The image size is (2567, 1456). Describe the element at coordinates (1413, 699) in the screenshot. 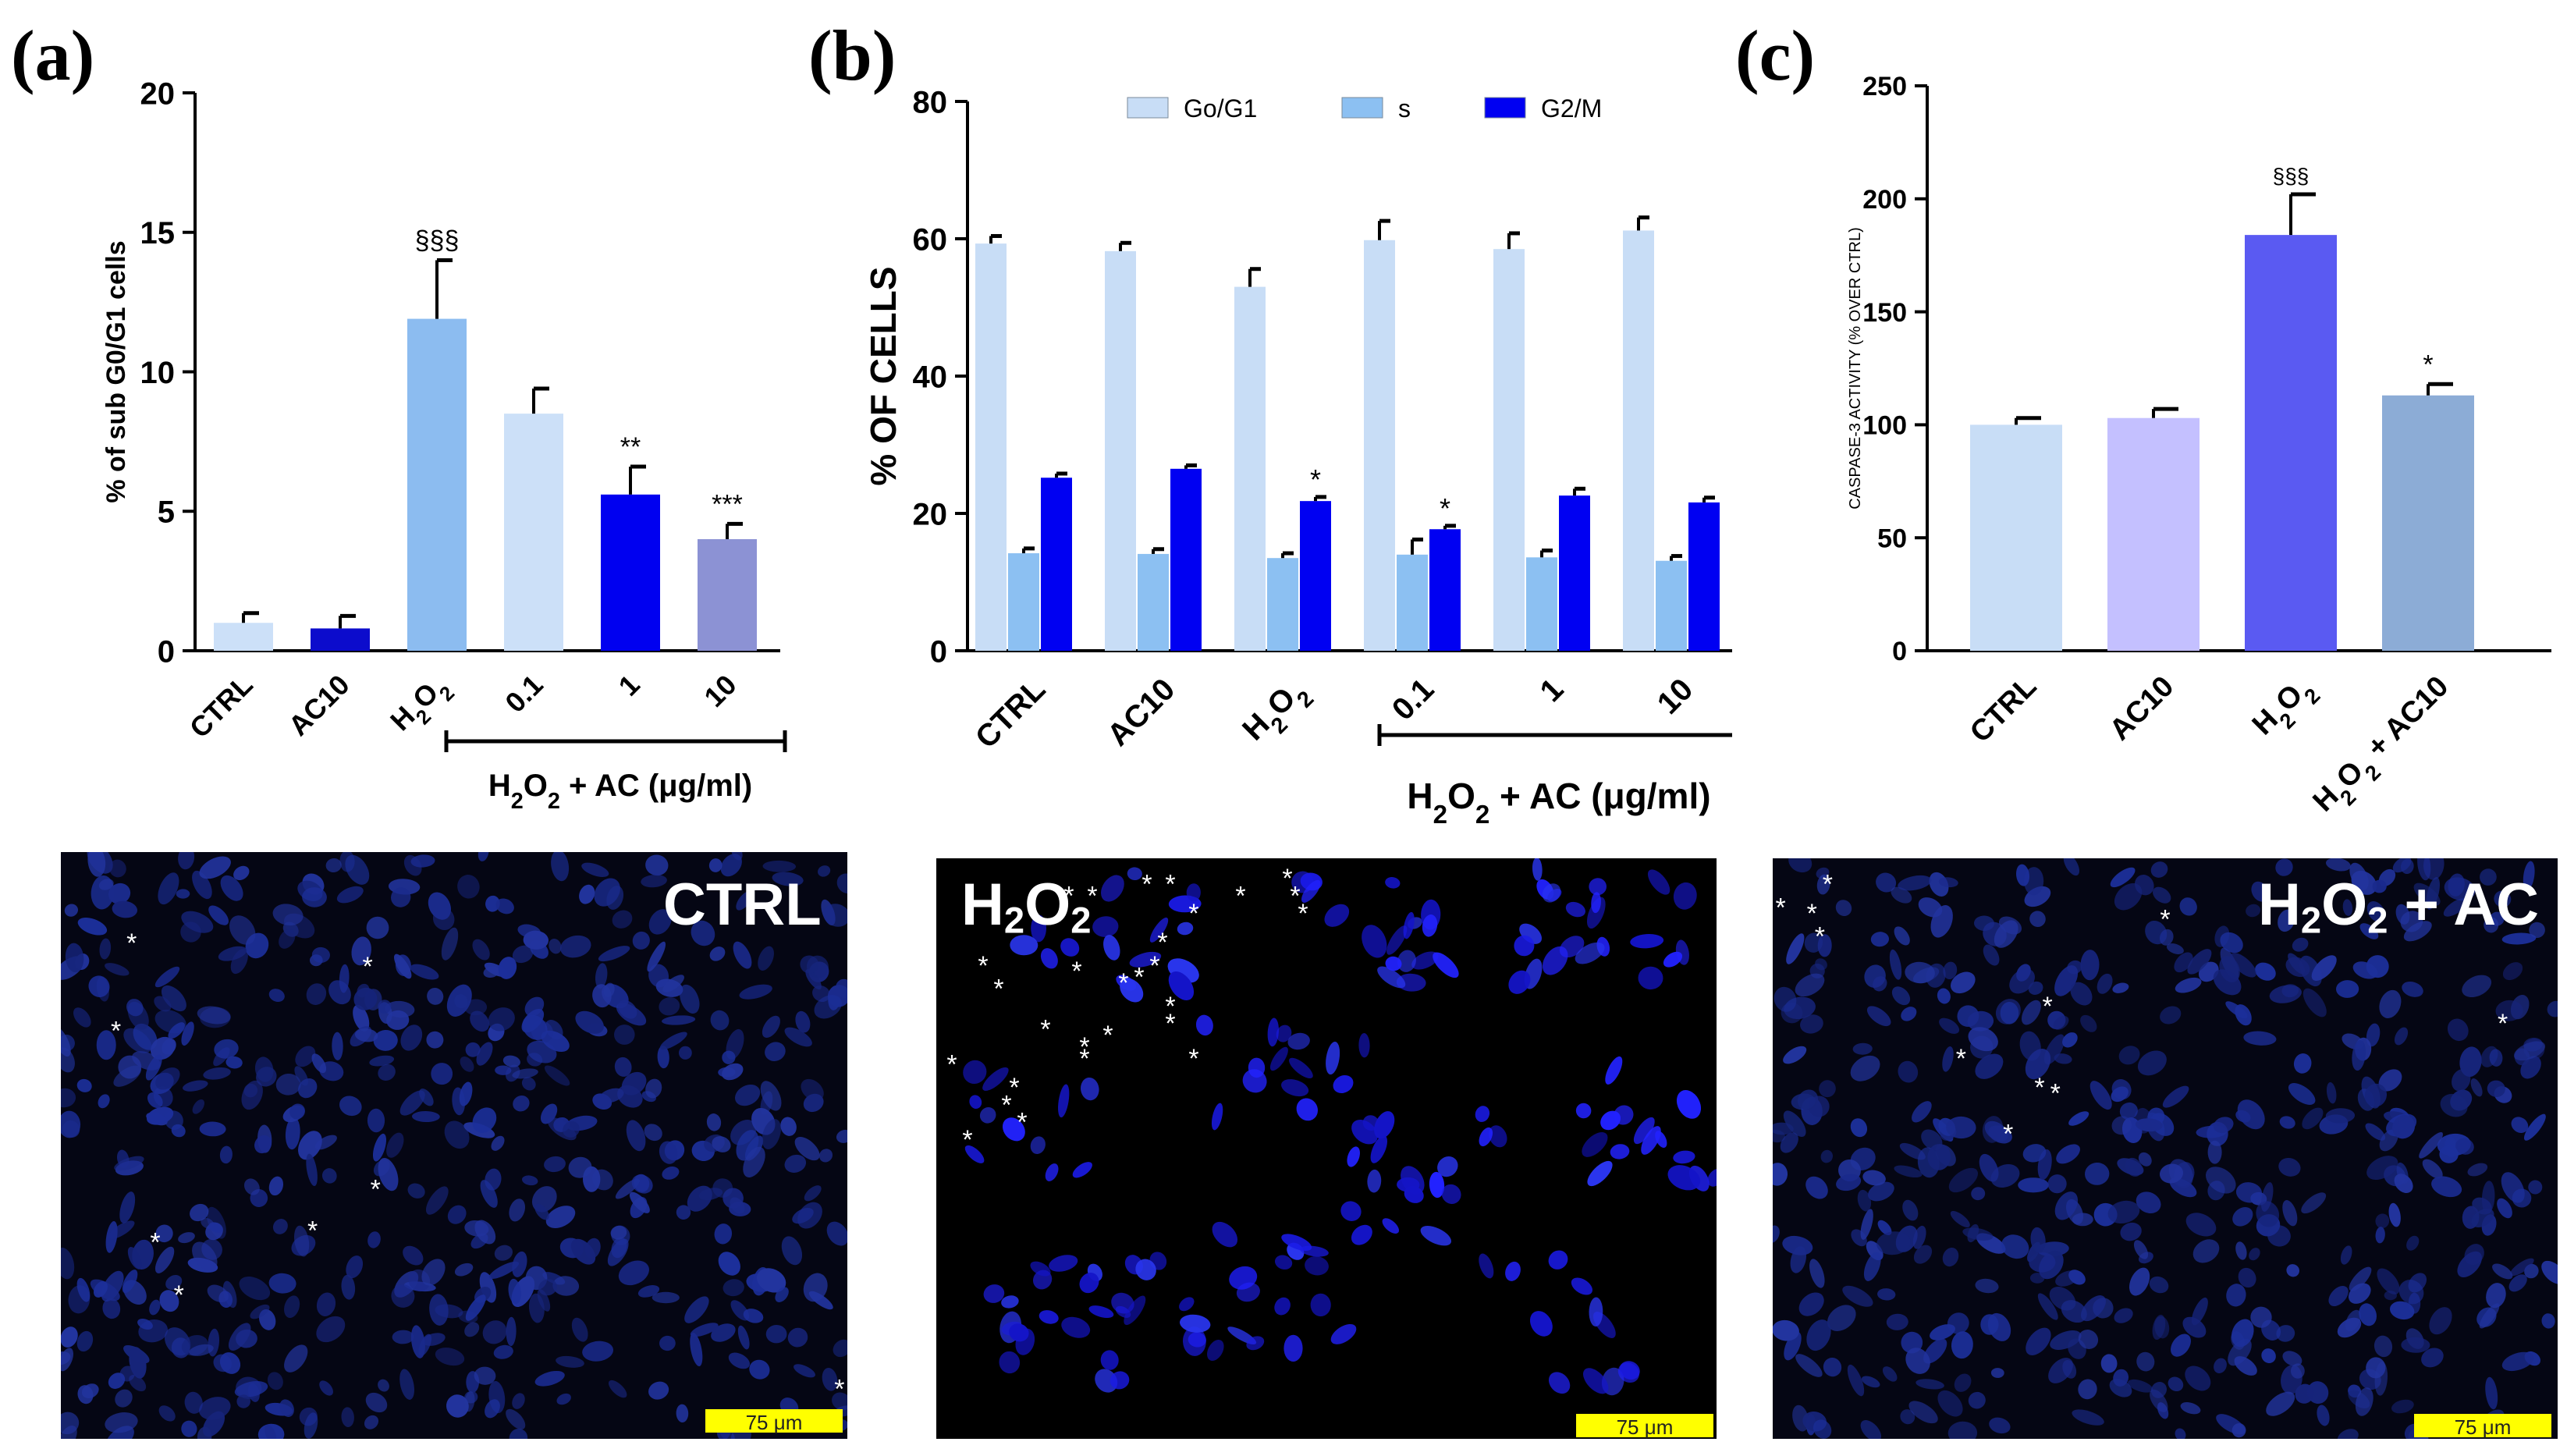

I see `x-tick-label: 0.1` at that location.